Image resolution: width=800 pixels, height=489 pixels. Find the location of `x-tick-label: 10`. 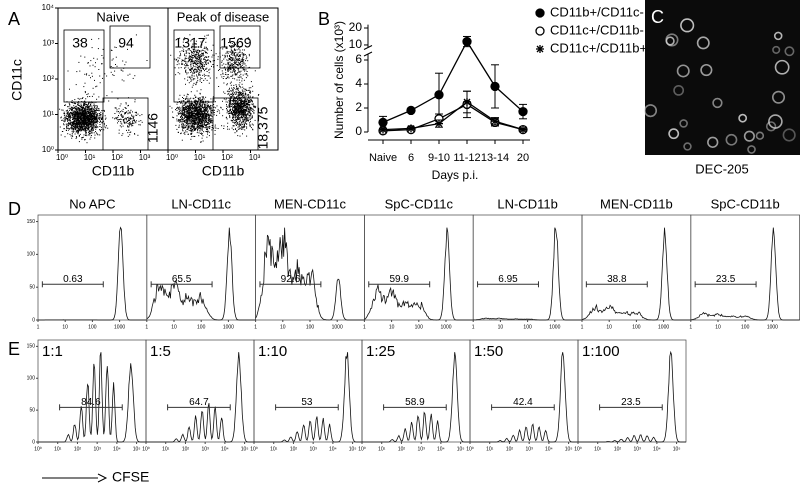

x-tick-label: 10 is located at coordinates (65, 327).